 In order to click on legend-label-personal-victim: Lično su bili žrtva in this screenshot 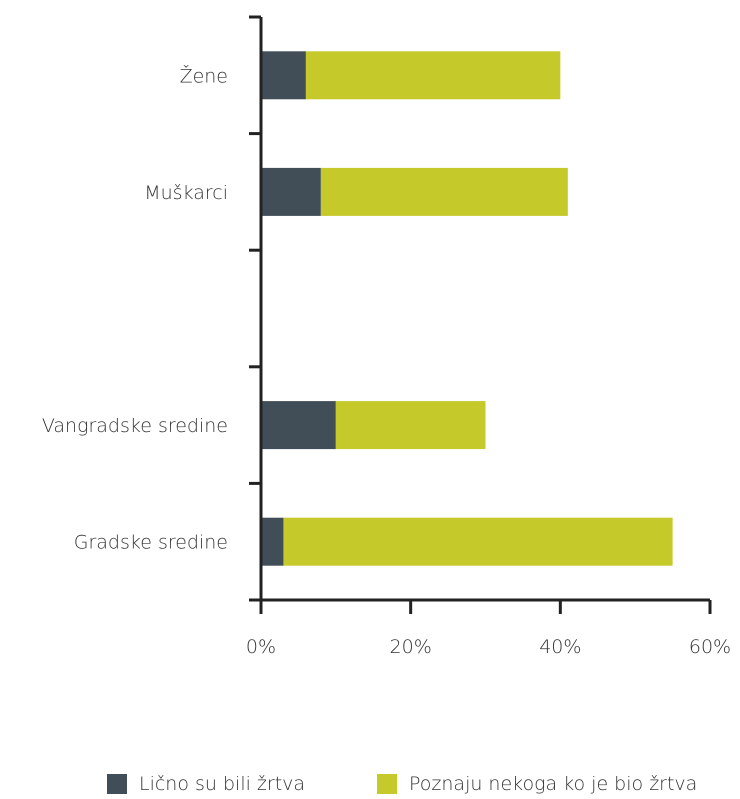, I will do `click(222, 784)`.